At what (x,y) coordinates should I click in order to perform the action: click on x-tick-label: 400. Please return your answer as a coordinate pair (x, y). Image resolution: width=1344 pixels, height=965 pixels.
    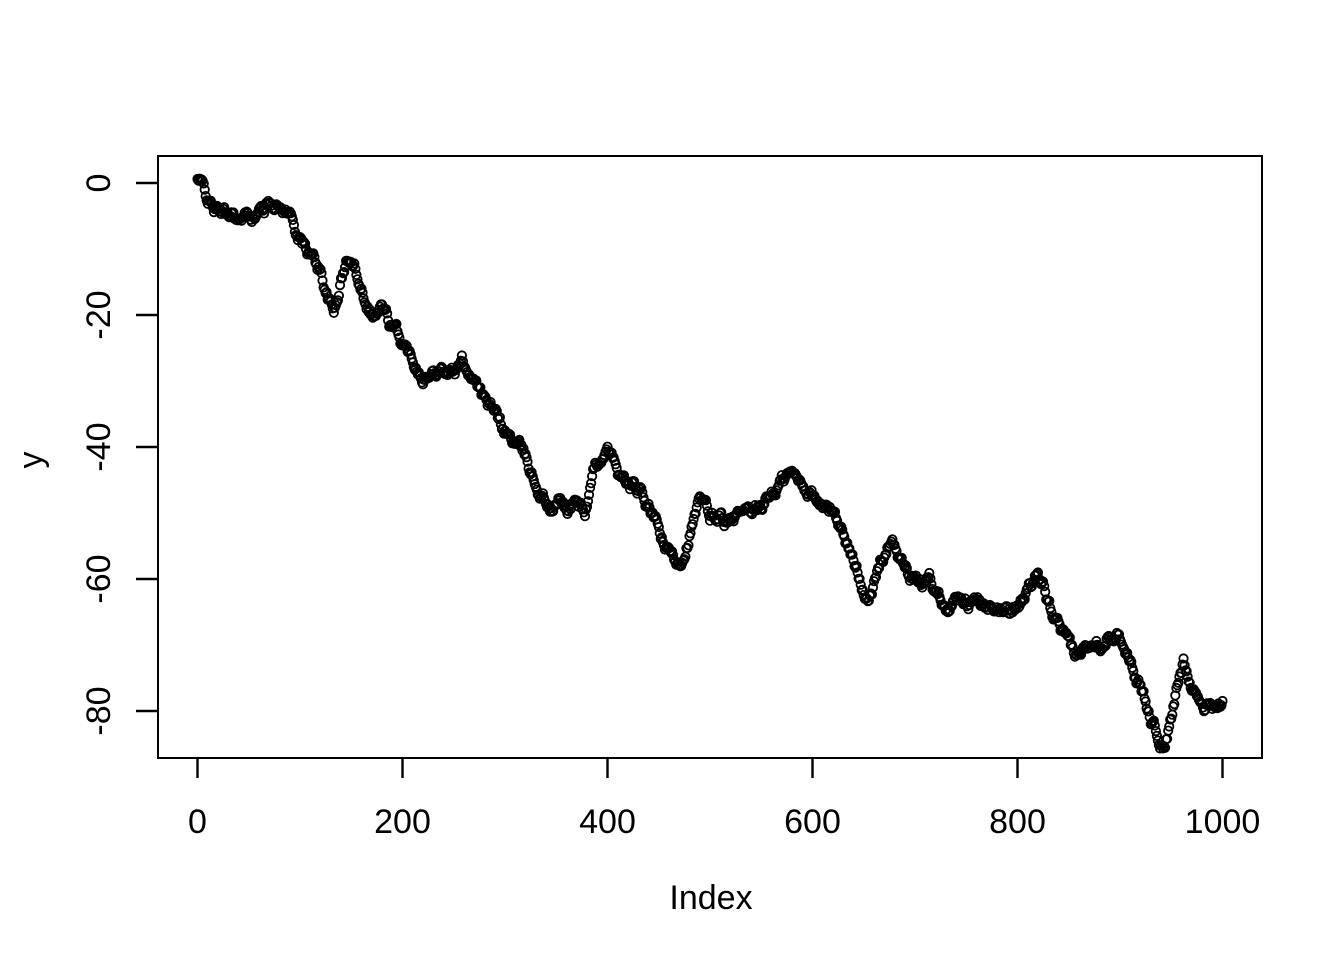
    Looking at the image, I should click on (607, 822).